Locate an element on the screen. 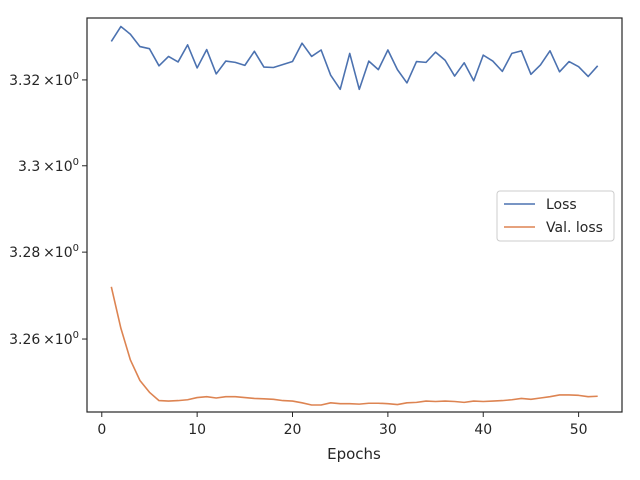  legend-label-1: Loss is located at coordinates (561, 205).